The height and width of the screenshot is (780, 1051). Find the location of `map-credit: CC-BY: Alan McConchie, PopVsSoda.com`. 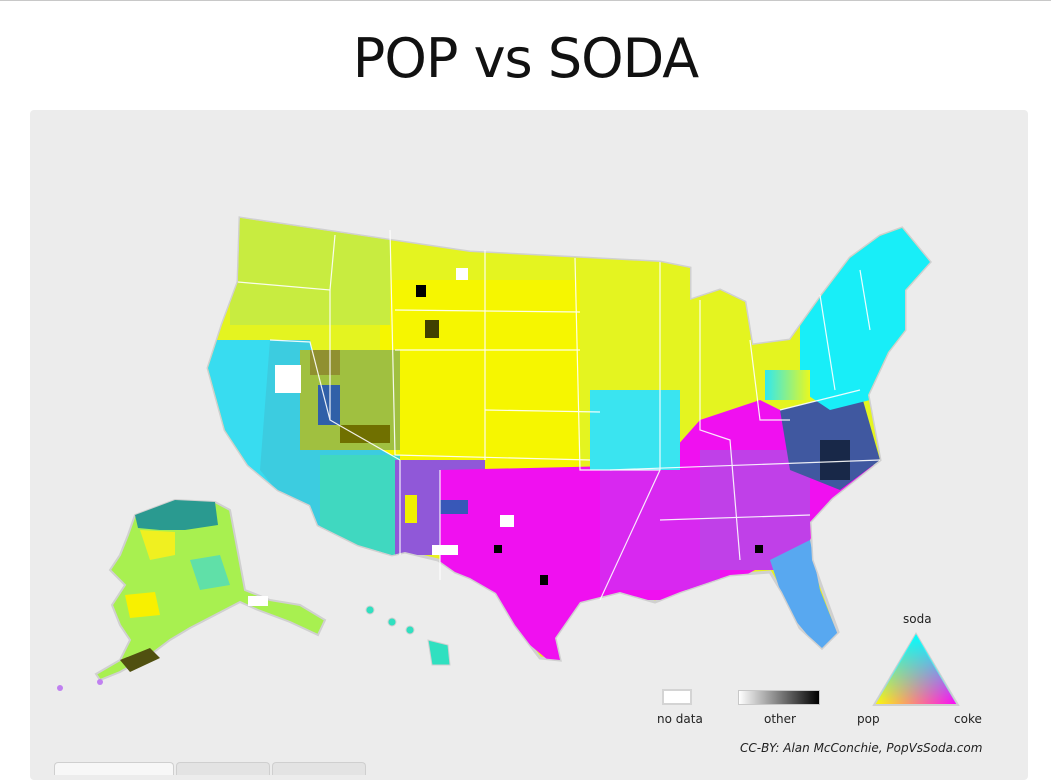

map-credit: CC-BY: Alan McConchie, PopVsSoda.com is located at coordinates (861, 748).